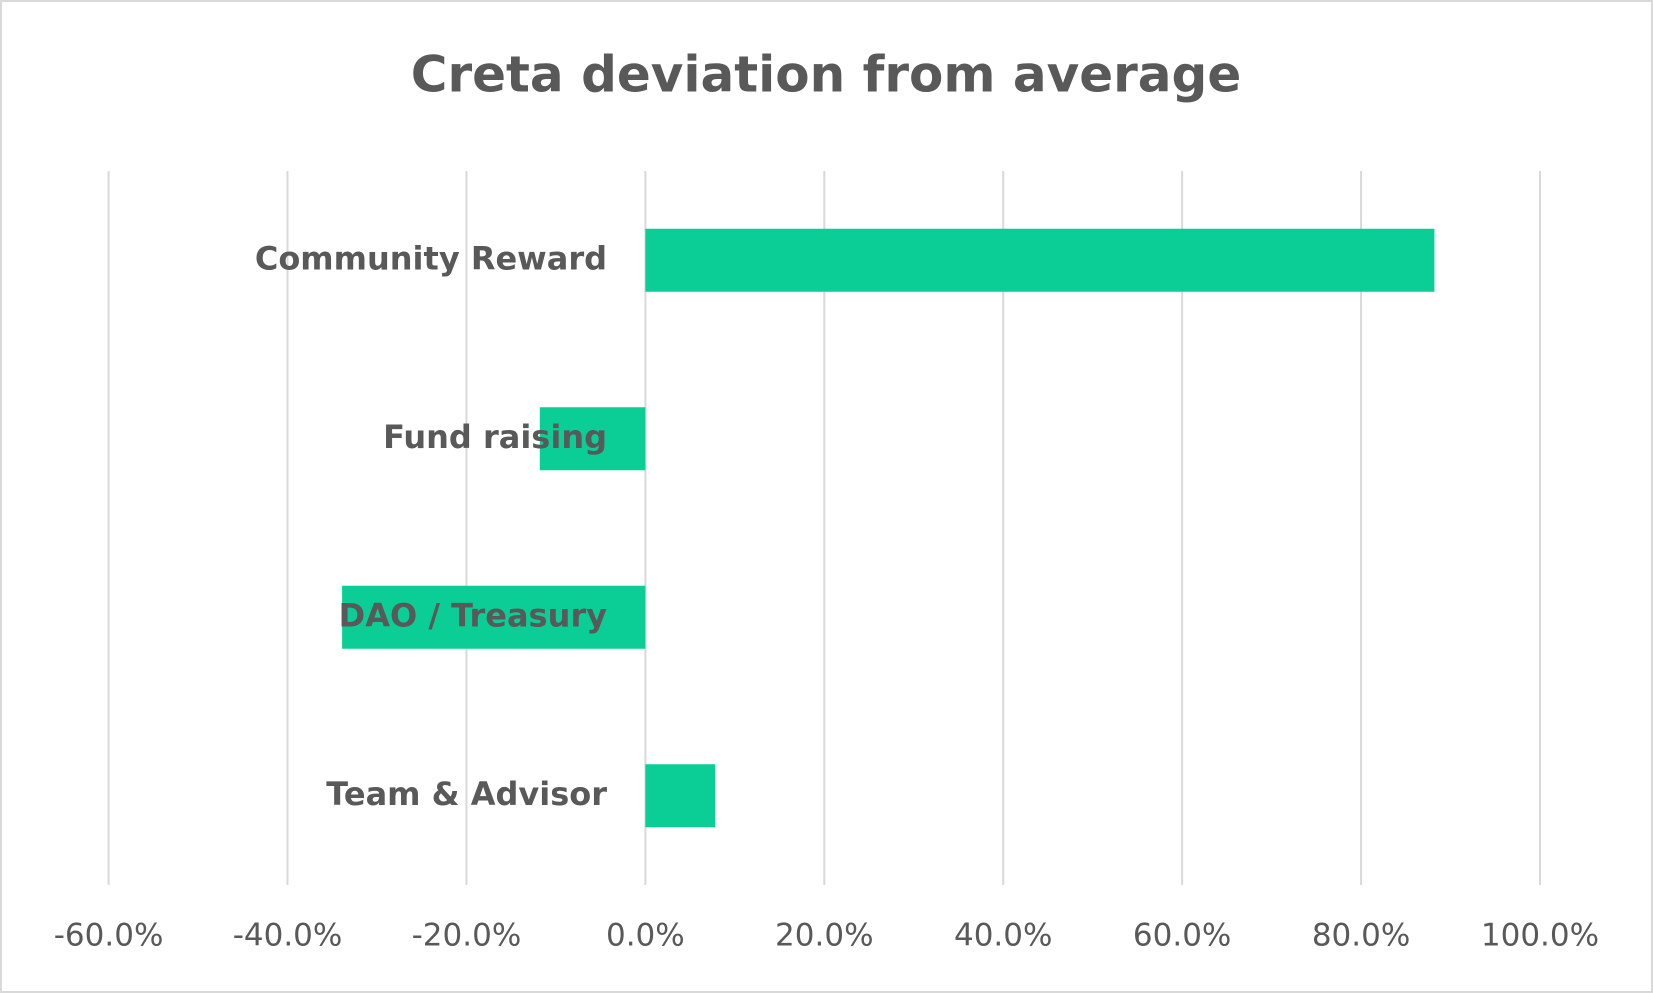 This screenshot has width=1653, height=993. What do you see at coordinates (466, 794) in the screenshot?
I see `y-tick-label: Team & Advisor` at bounding box center [466, 794].